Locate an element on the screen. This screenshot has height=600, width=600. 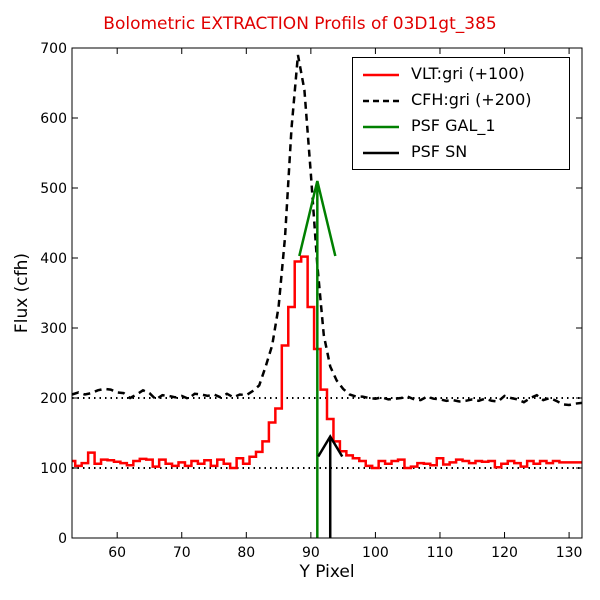
legend-item-psf-gal: PSF GAL_1 is located at coordinates (461, 127).